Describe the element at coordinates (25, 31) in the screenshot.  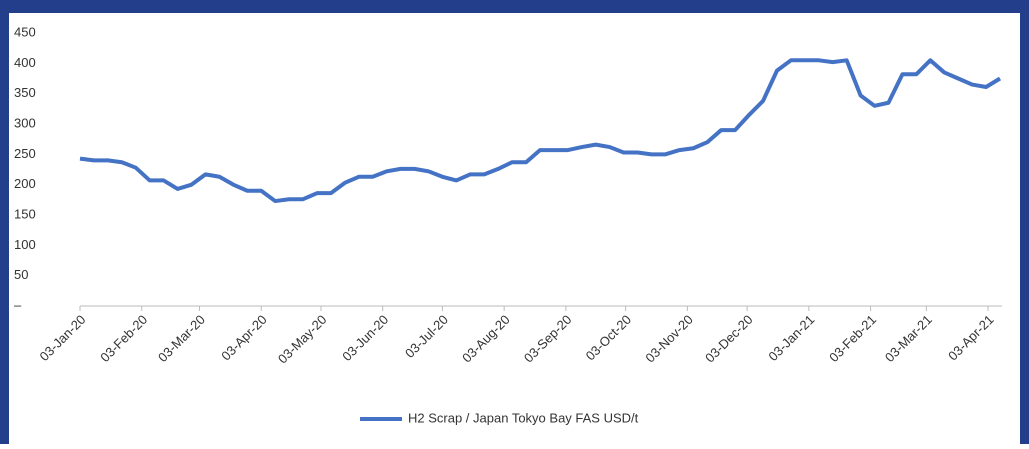
I see `y-tick-label: 450` at that location.